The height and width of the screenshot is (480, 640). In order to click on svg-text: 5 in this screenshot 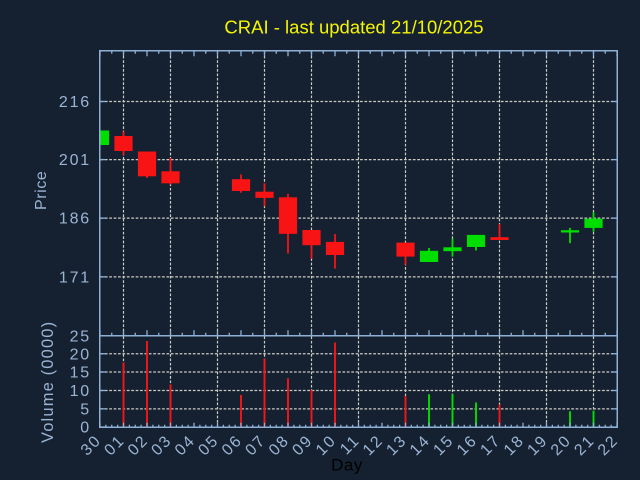, I will do `click(85, 410)`.